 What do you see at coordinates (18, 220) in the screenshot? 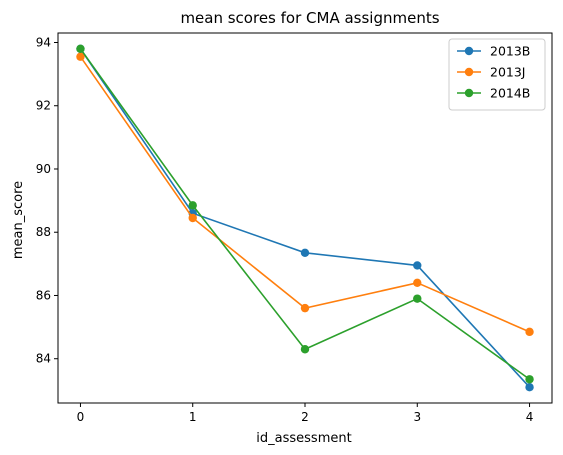
I see `y-axis-label: mean_score` at bounding box center [18, 220].